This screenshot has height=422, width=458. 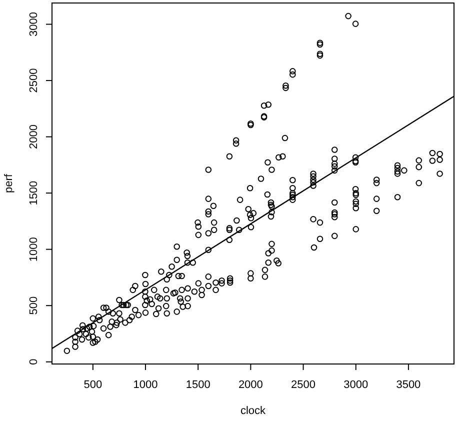 What do you see at coordinates (408, 385) in the screenshot?
I see `x-tick-label: 3500` at bounding box center [408, 385].